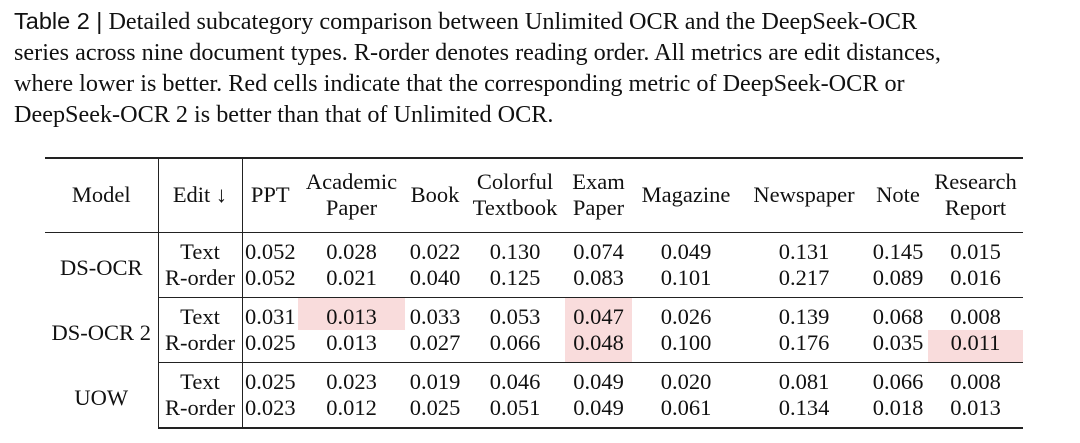 The image size is (1080, 443). I want to click on value-cell: 0.019, so click(435, 381).